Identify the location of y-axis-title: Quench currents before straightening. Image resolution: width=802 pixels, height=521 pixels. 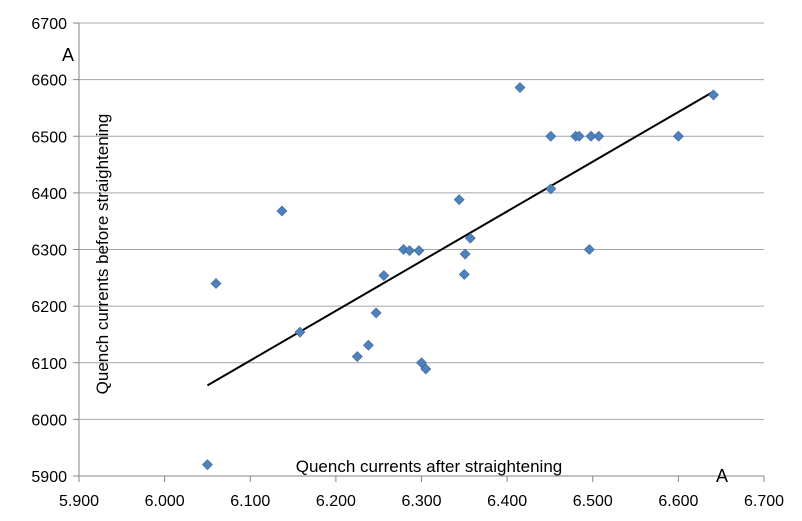
(102, 254).